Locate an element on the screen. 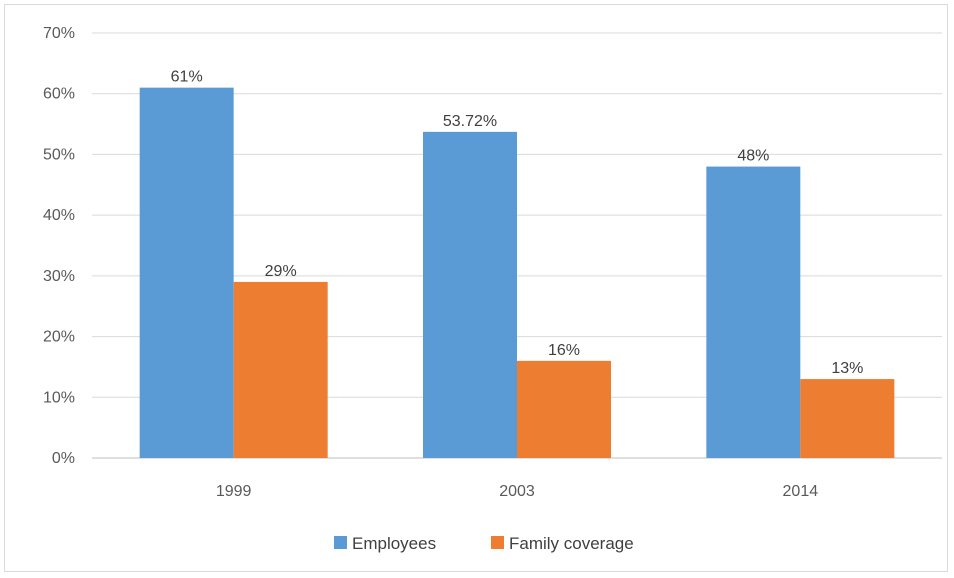  x-tick-label: 2014 is located at coordinates (801, 491).